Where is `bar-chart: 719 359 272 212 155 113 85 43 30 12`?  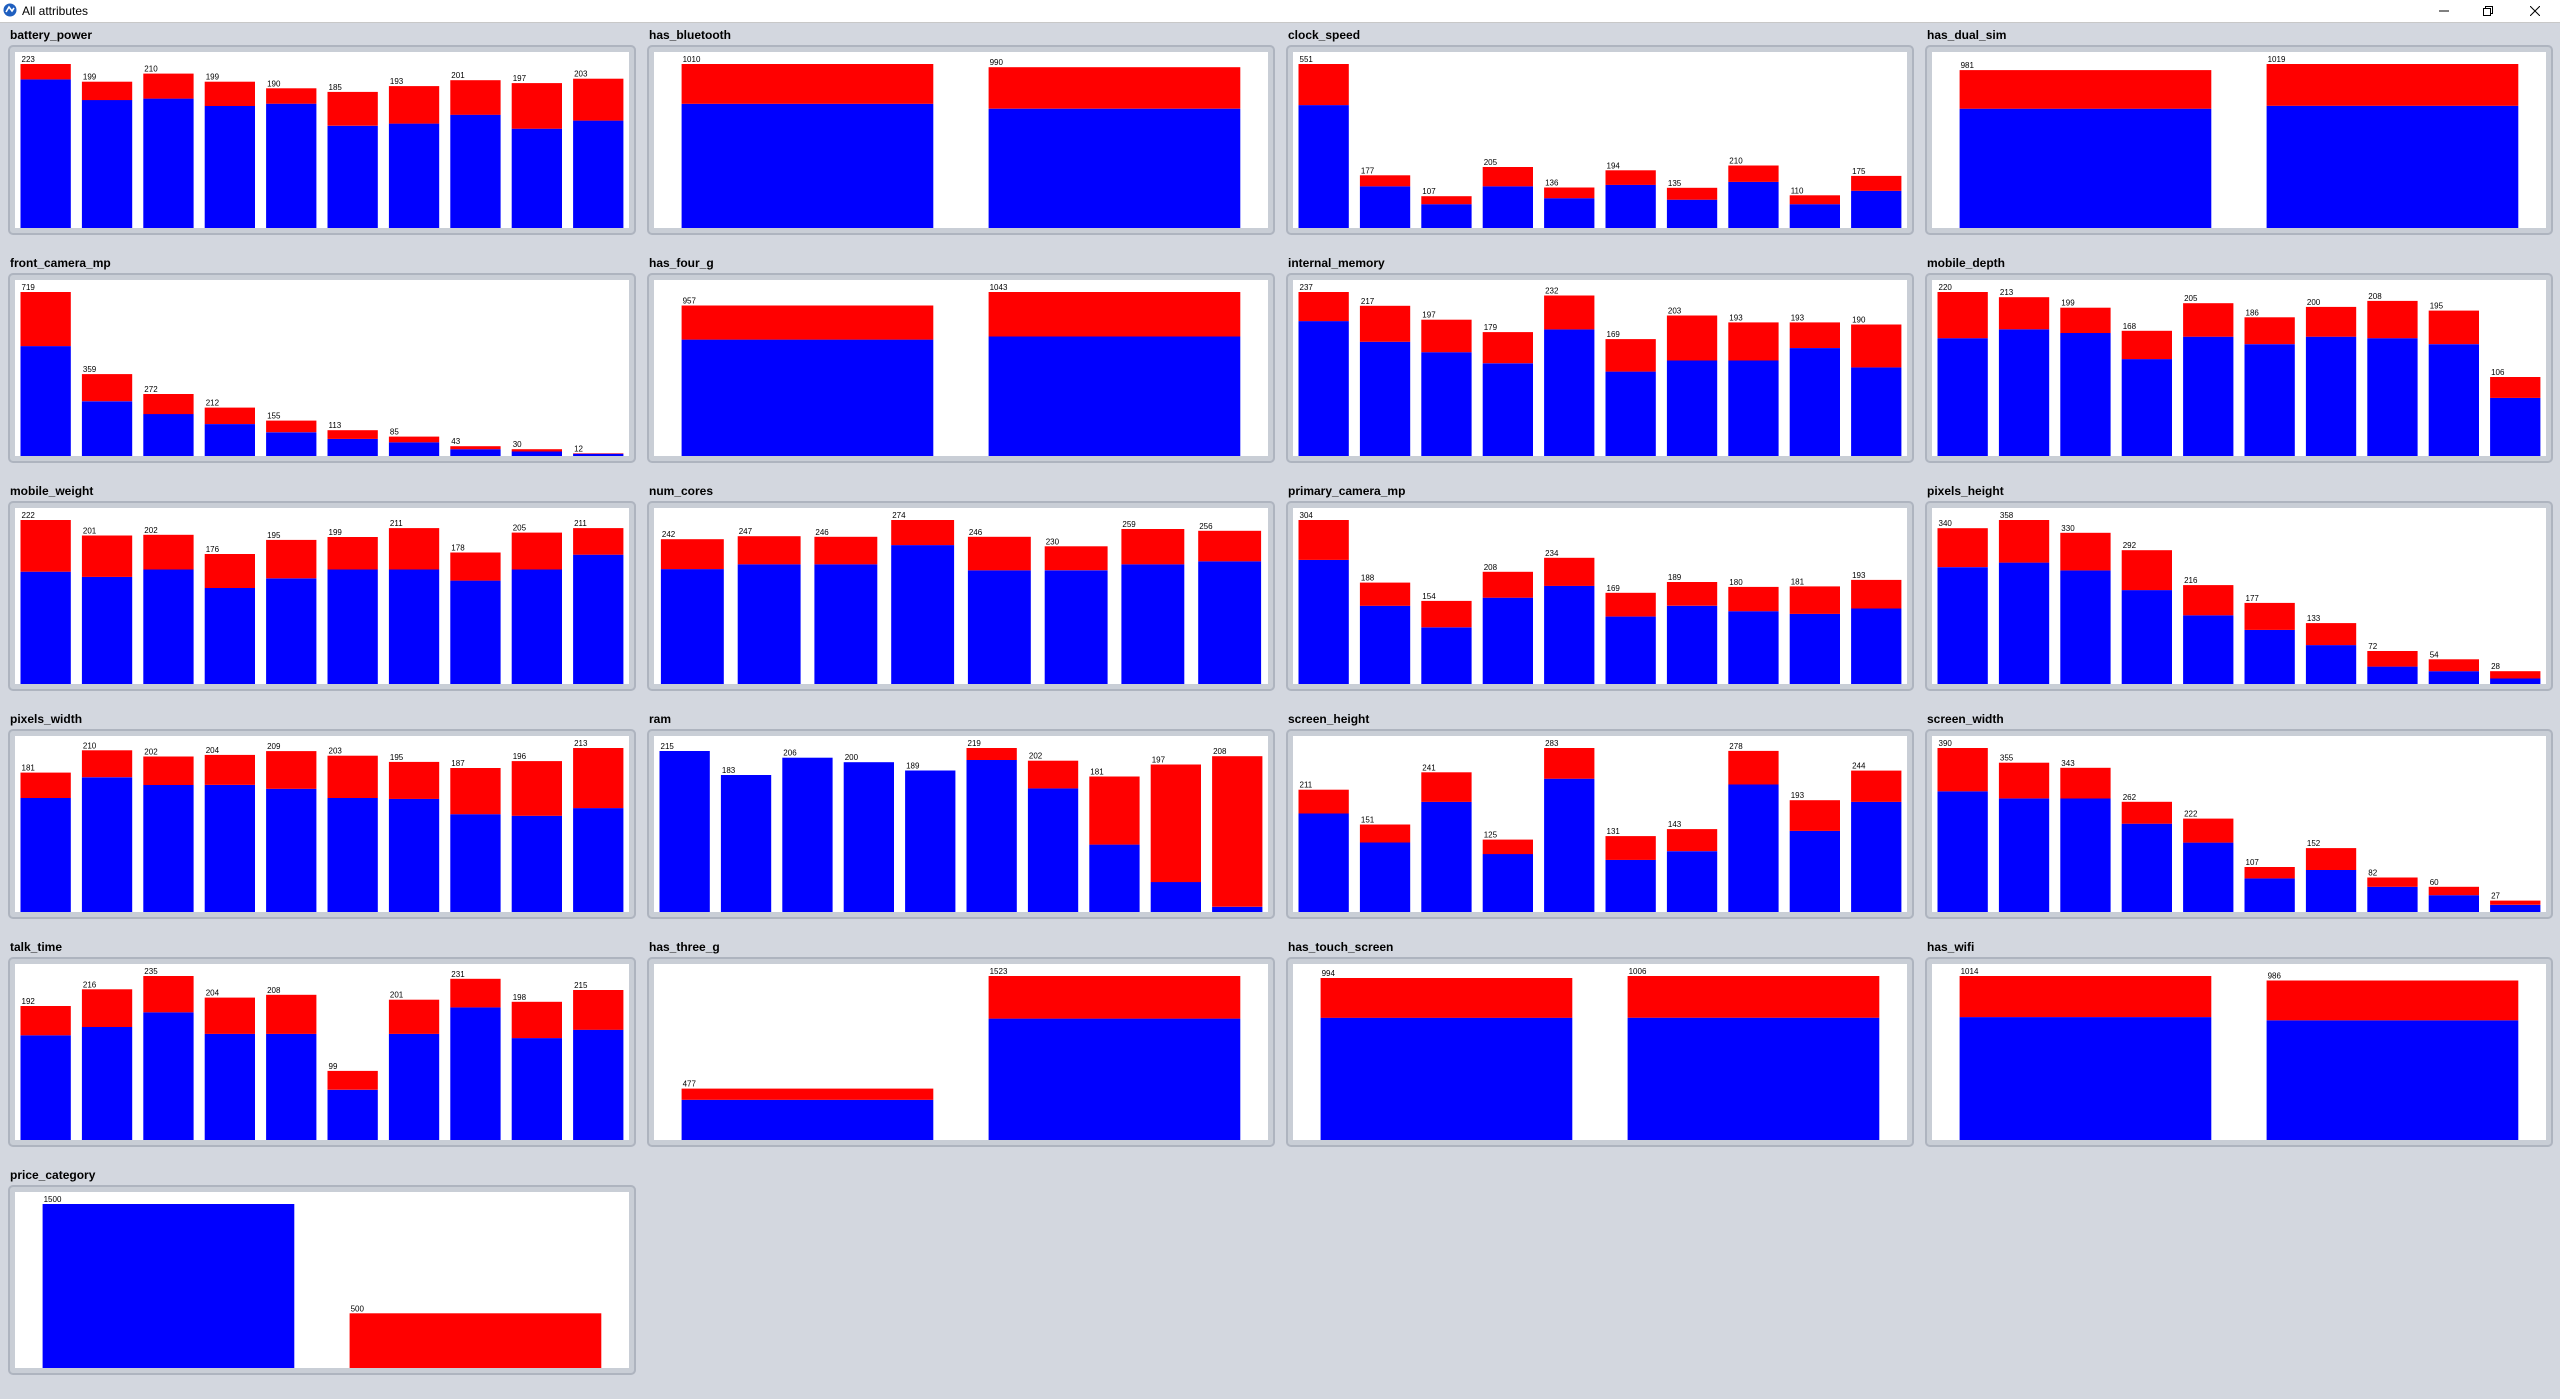
bar-chart: 719 359 272 212 155 113 85 43 30 12 is located at coordinates (322, 368).